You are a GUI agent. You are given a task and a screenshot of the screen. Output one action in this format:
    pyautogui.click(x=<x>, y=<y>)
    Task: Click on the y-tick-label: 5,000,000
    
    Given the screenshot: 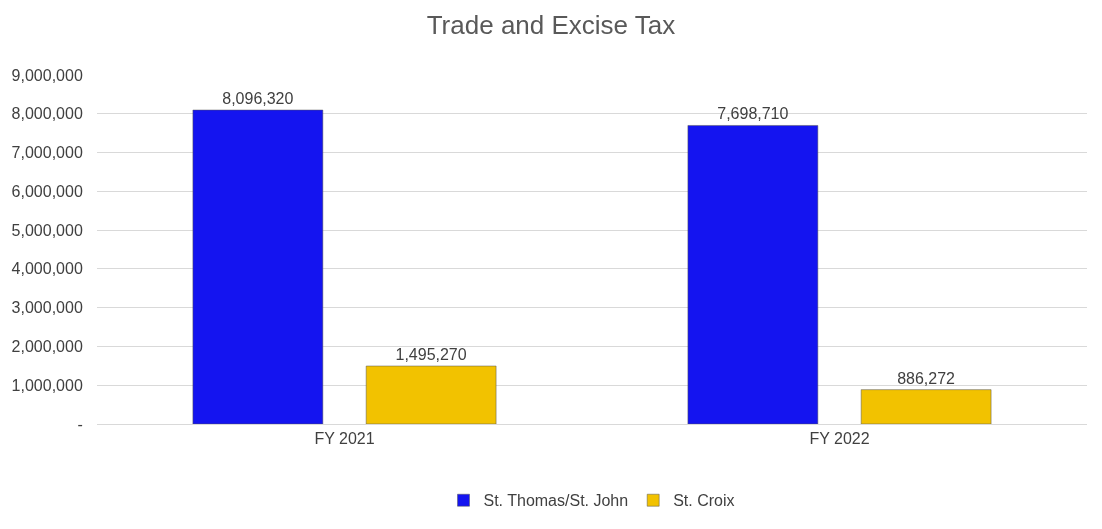 What is the action you would take?
    pyautogui.click(x=47, y=230)
    